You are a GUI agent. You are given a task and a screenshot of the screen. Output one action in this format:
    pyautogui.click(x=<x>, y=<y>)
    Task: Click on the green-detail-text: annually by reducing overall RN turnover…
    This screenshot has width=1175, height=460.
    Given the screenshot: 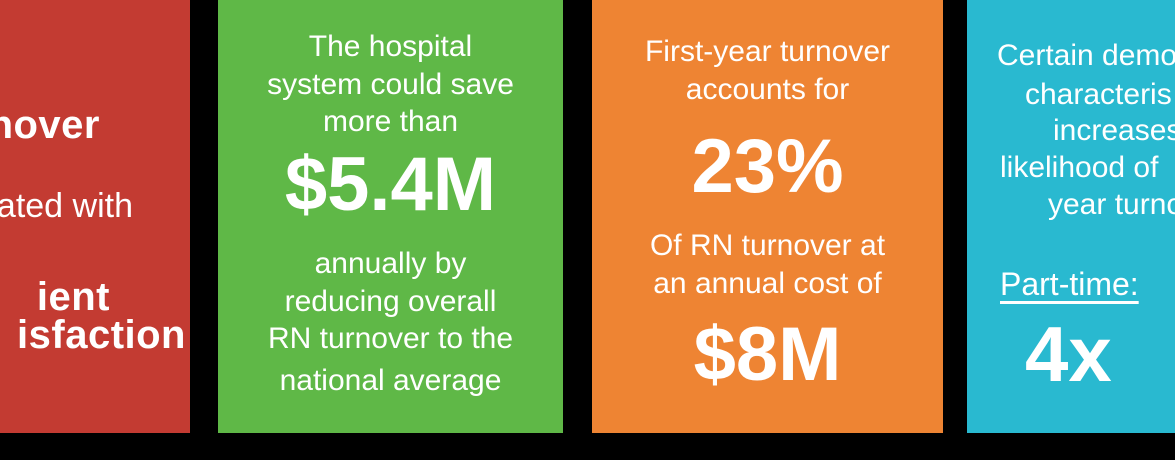 What is the action you would take?
    pyautogui.click(x=390, y=301)
    